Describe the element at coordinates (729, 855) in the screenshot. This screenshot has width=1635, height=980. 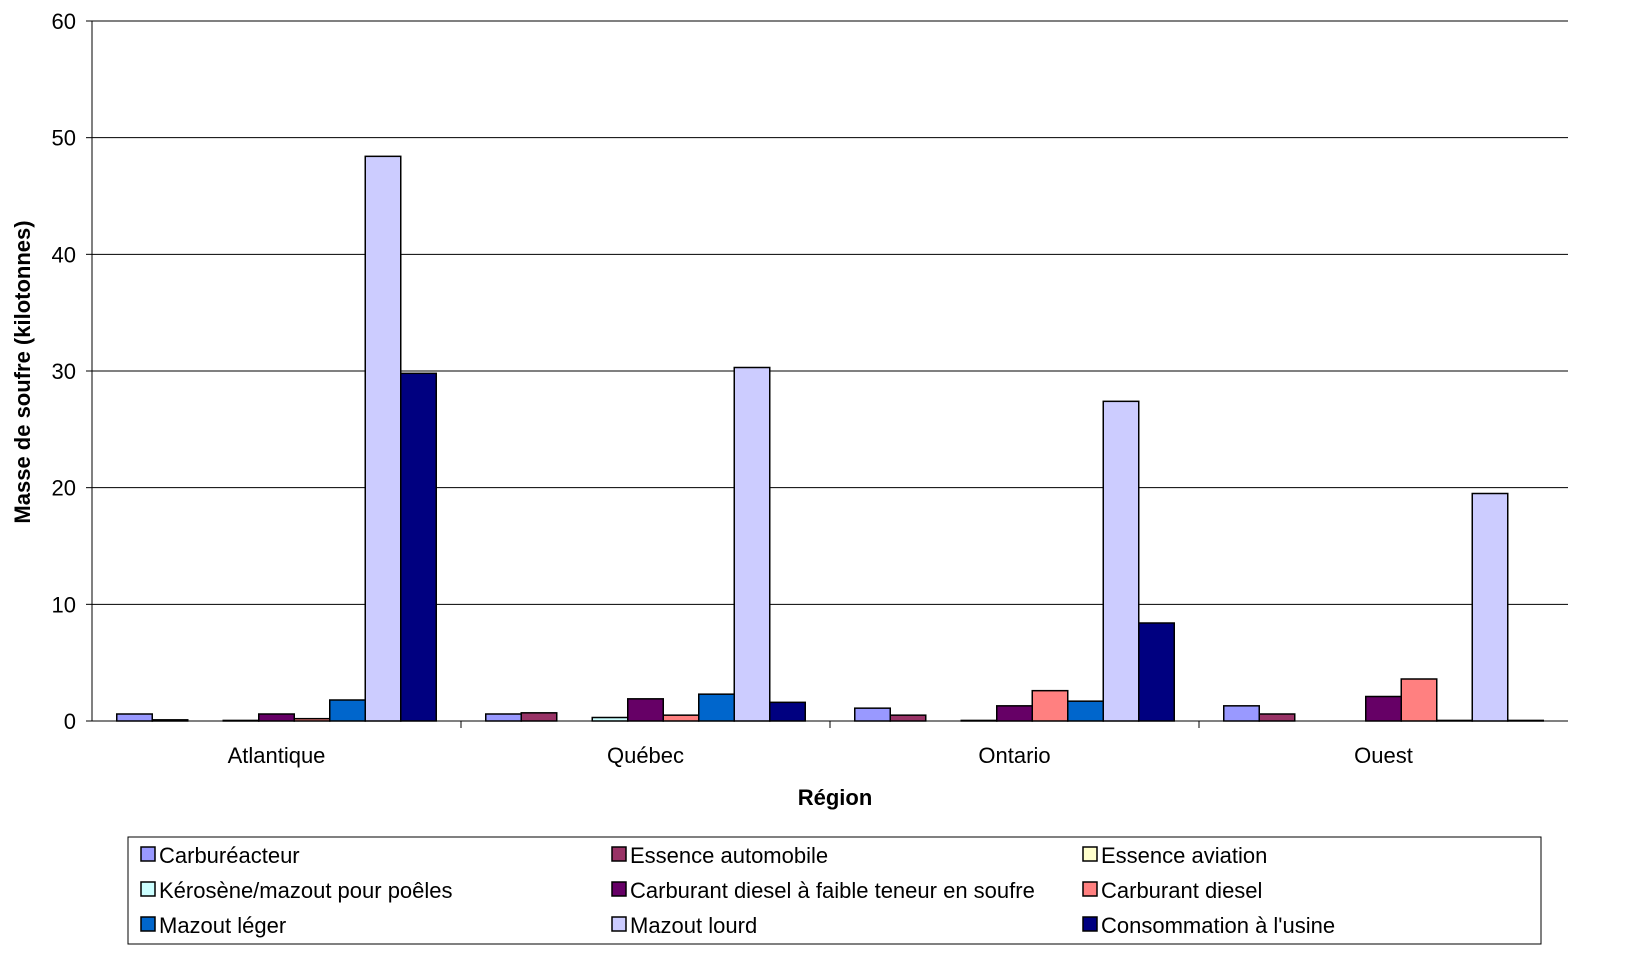
I see `legend-label: Essence automobile` at that location.